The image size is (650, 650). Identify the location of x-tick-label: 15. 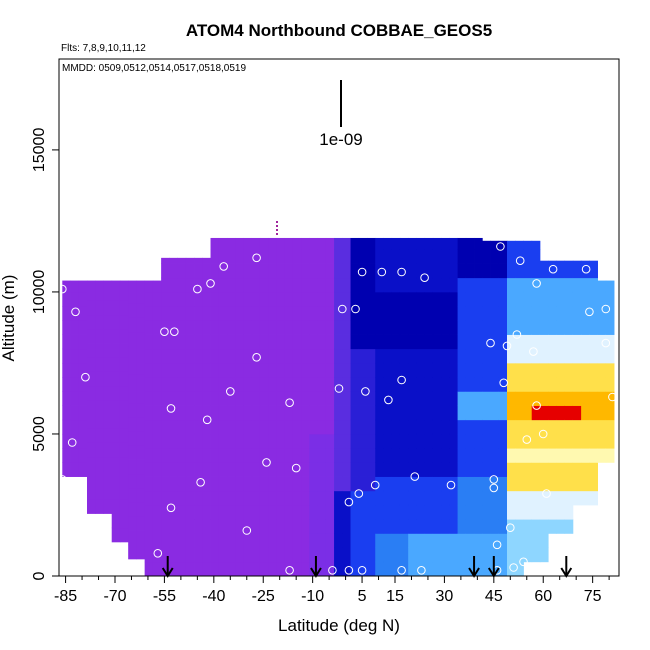
(395, 596).